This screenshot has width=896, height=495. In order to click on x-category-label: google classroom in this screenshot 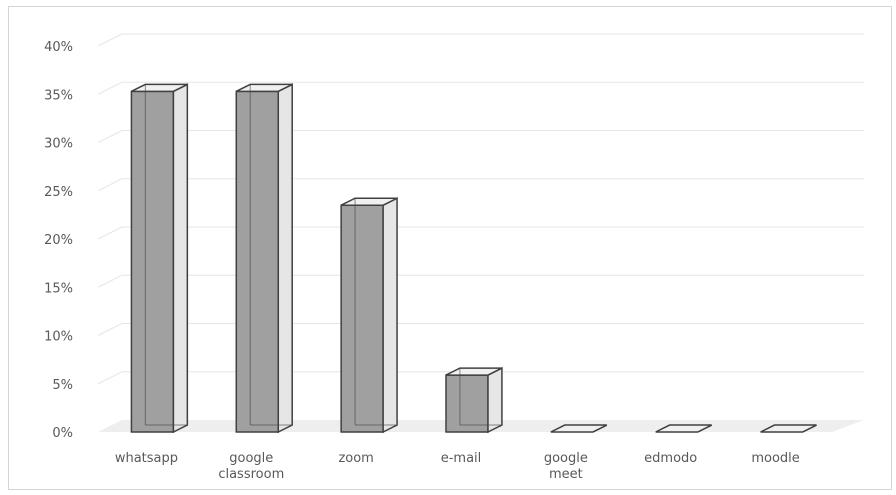, I will do `click(251, 466)`.